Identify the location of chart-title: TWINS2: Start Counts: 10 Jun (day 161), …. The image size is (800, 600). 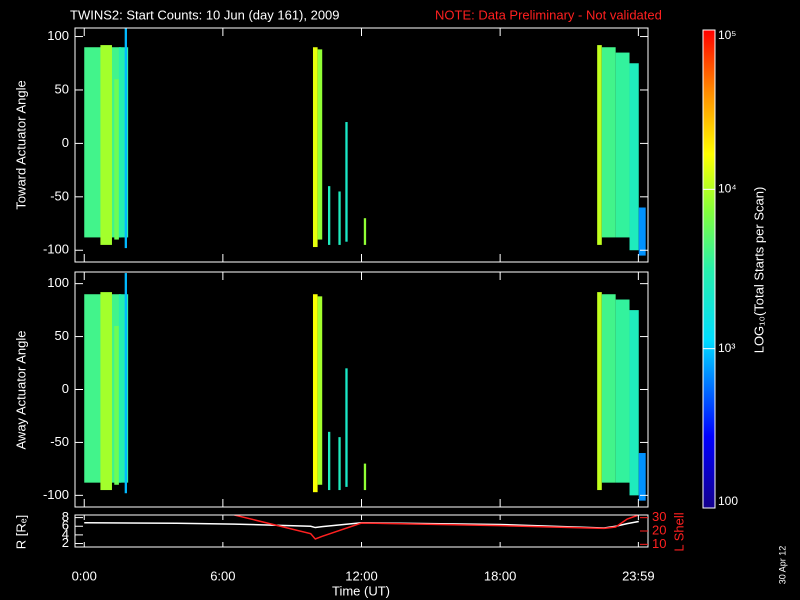
(205, 14).